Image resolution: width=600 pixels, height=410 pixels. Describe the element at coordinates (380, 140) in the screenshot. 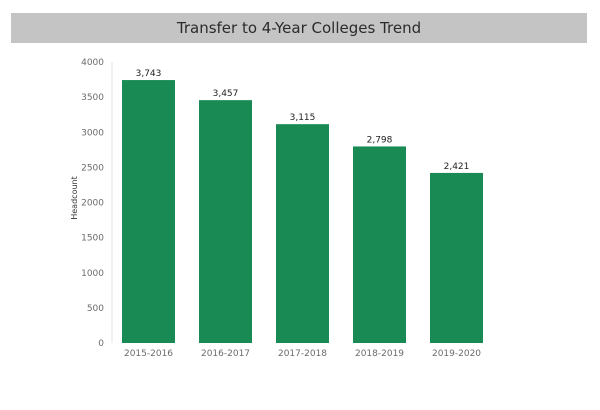

I see `data-label-2018-2019: 2,798` at that location.